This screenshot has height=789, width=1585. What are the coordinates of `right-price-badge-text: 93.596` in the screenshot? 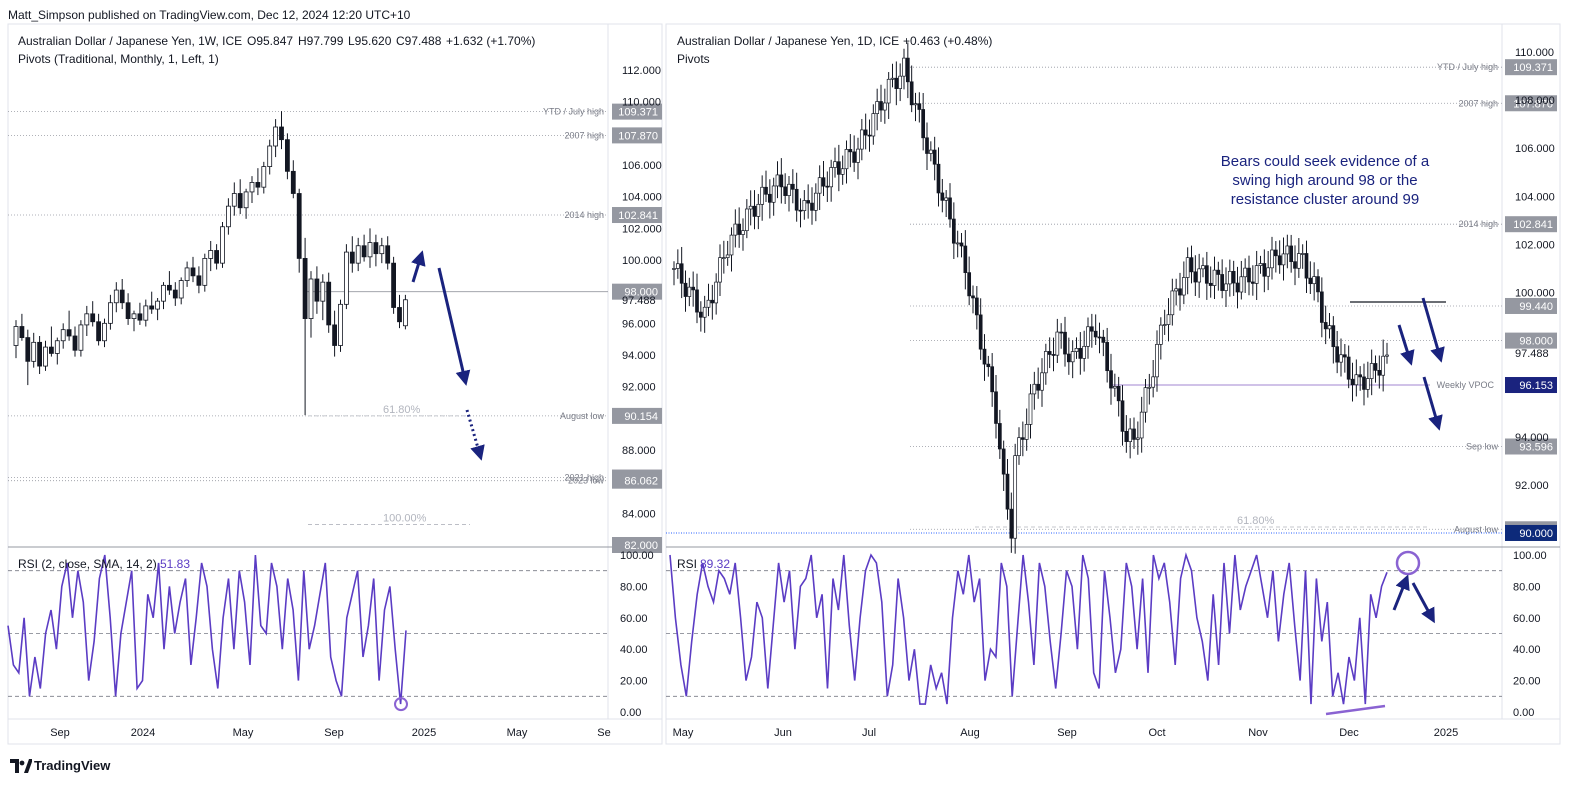 It's located at (1536, 448).